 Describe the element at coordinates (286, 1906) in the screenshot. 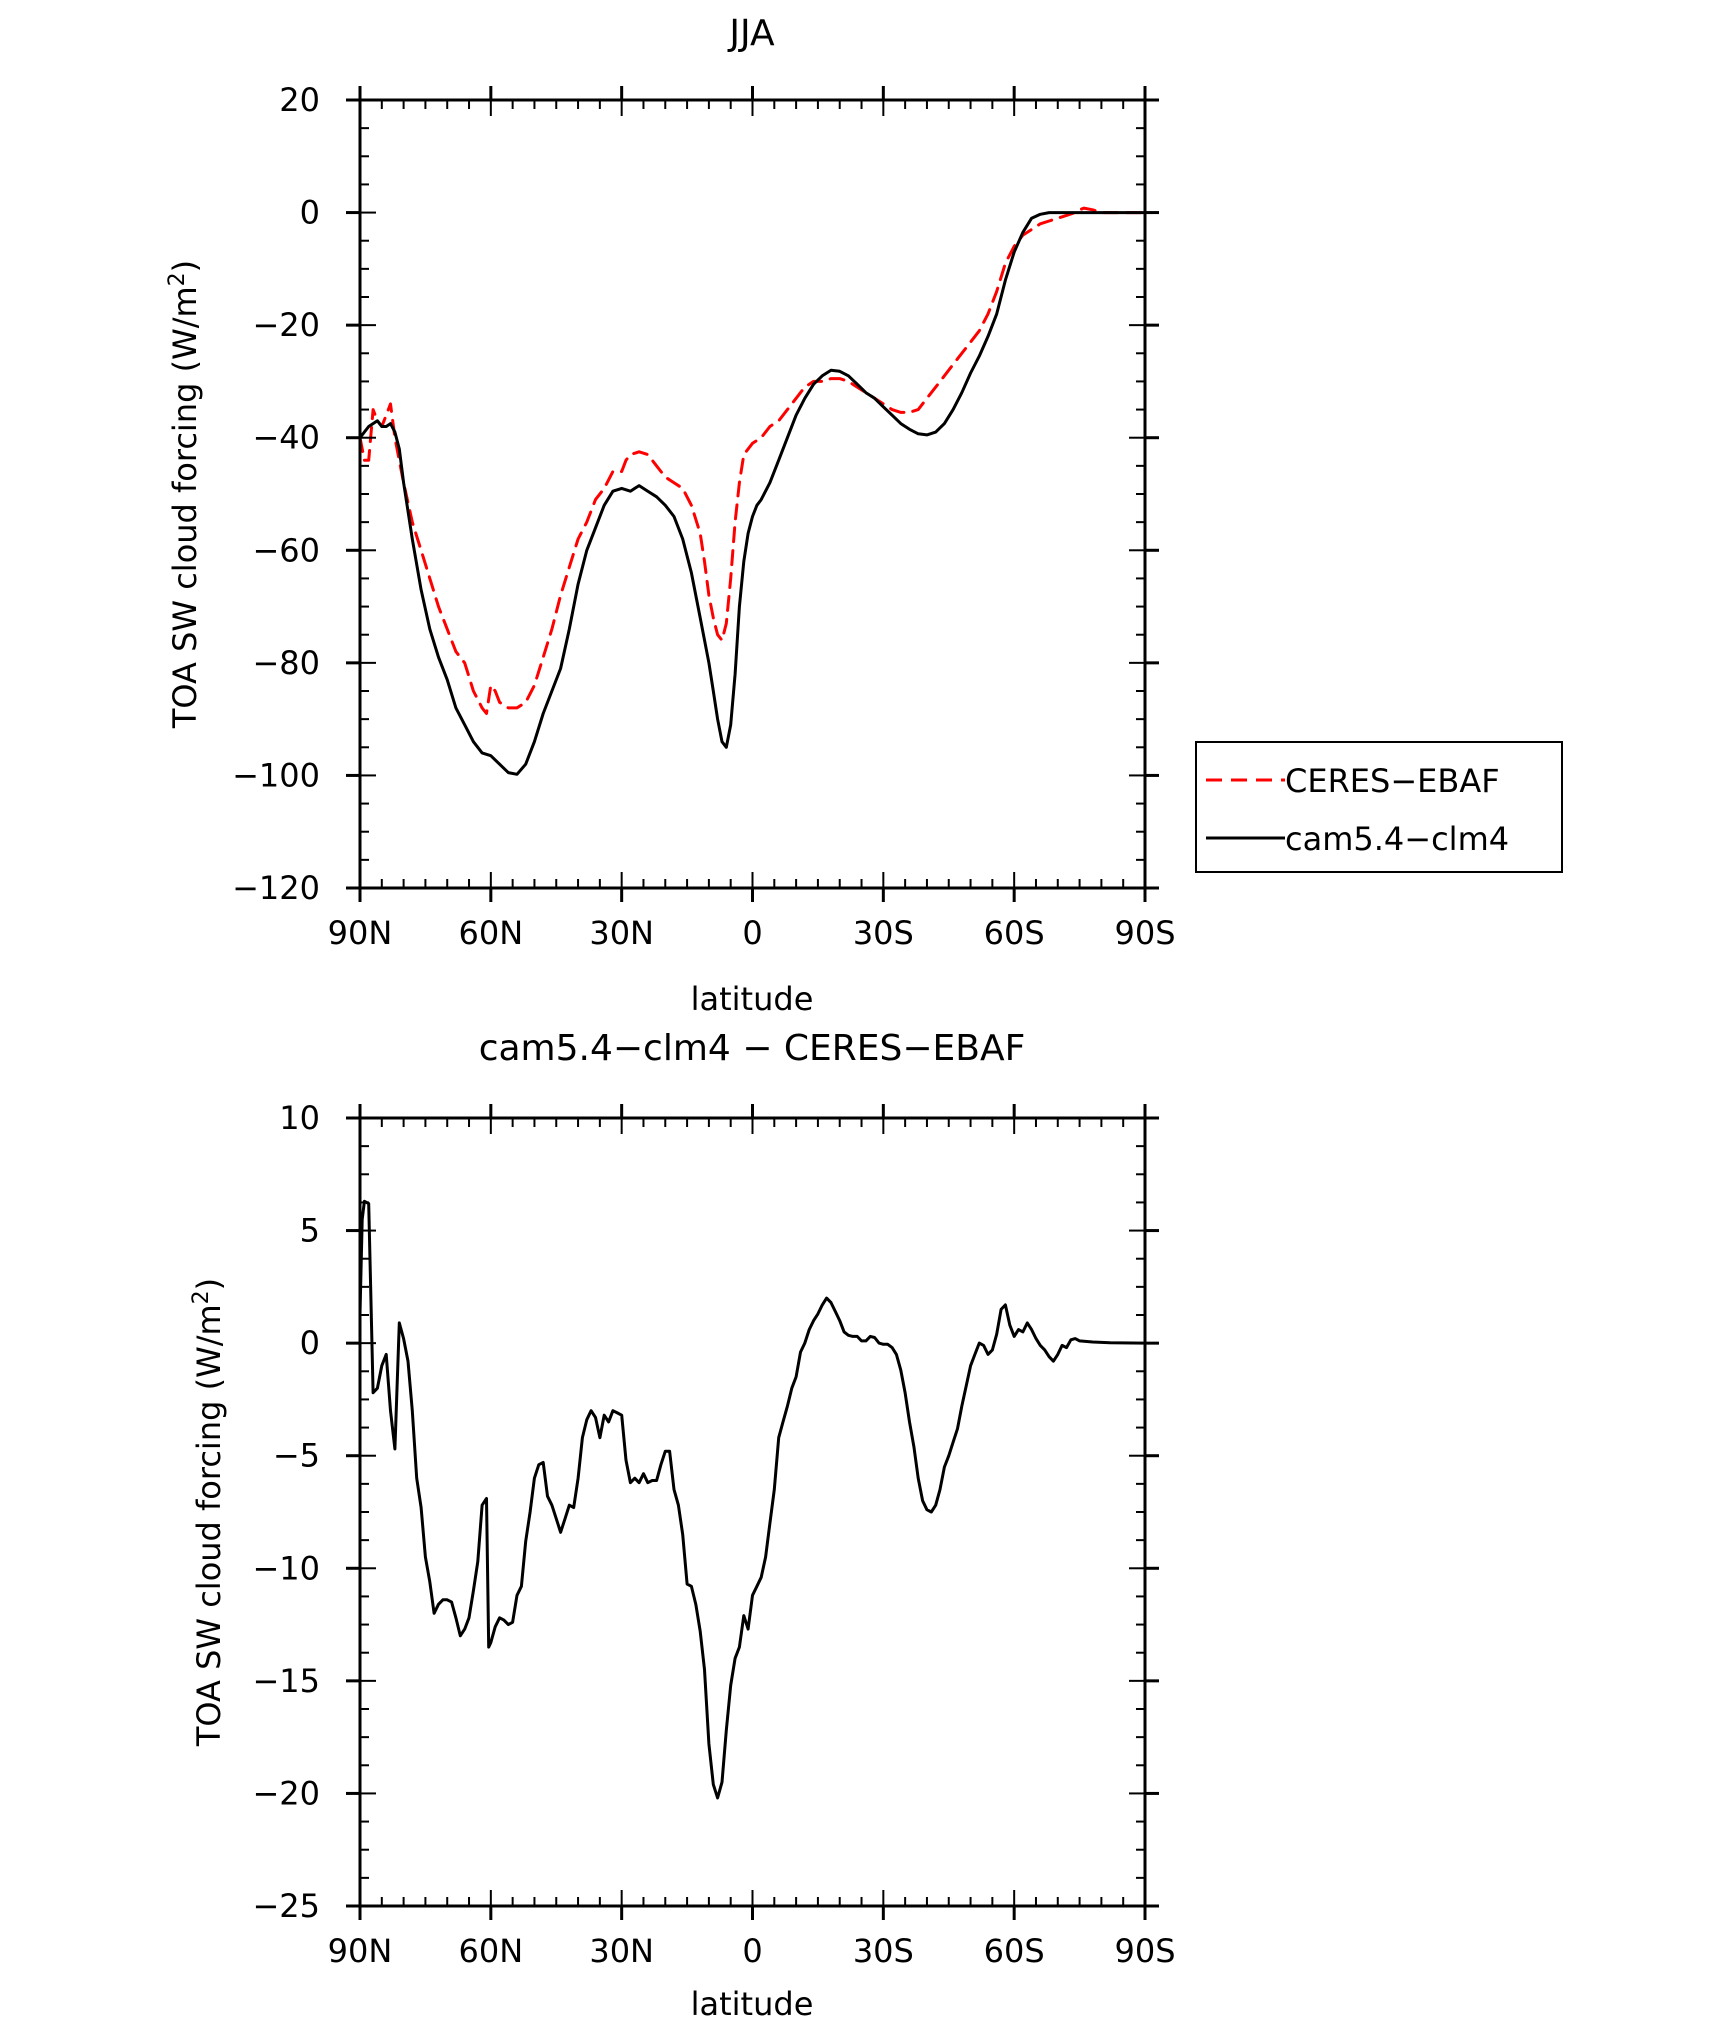

I see `y-tick-label: −25` at that location.